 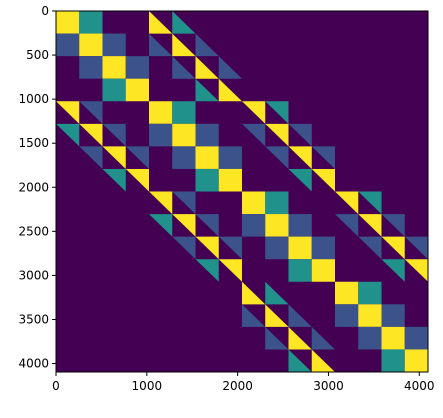 What do you see at coordinates (419, 386) in the screenshot?
I see `x-tick-label: 4000` at bounding box center [419, 386].